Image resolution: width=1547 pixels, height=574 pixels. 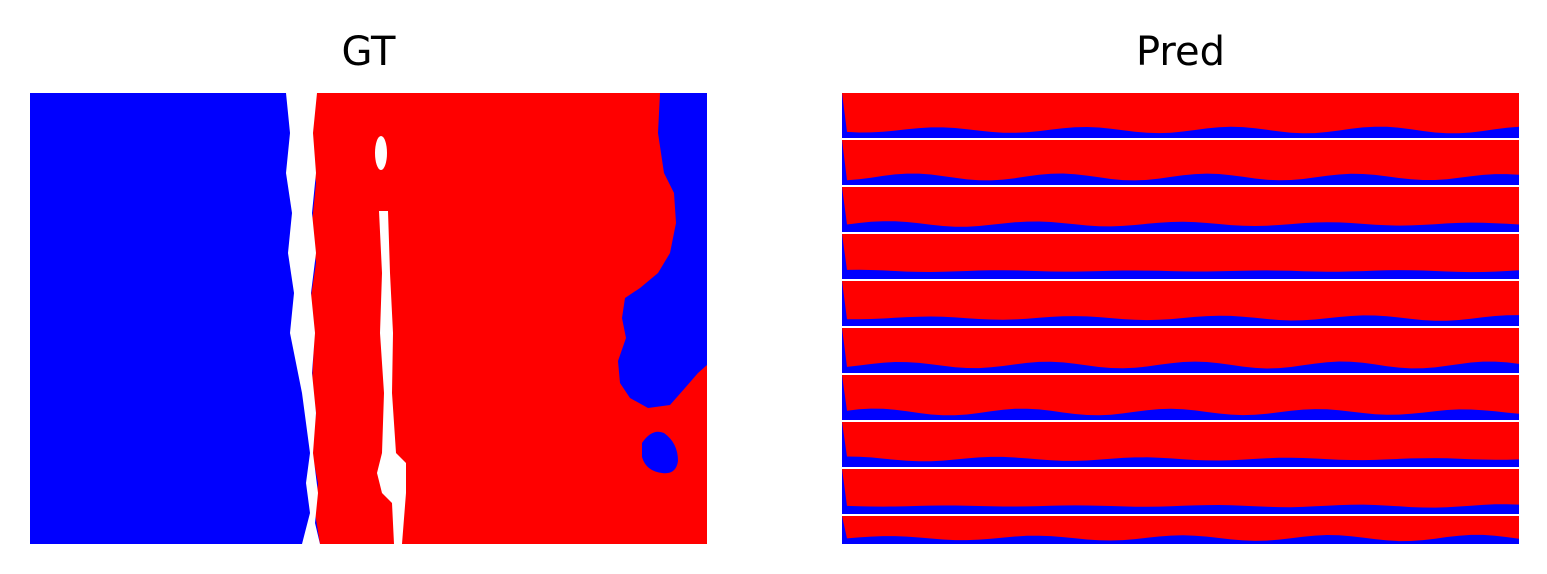 What do you see at coordinates (660, 452) in the screenshot?
I see `gt-blue-blob` at bounding box center [660, 452].